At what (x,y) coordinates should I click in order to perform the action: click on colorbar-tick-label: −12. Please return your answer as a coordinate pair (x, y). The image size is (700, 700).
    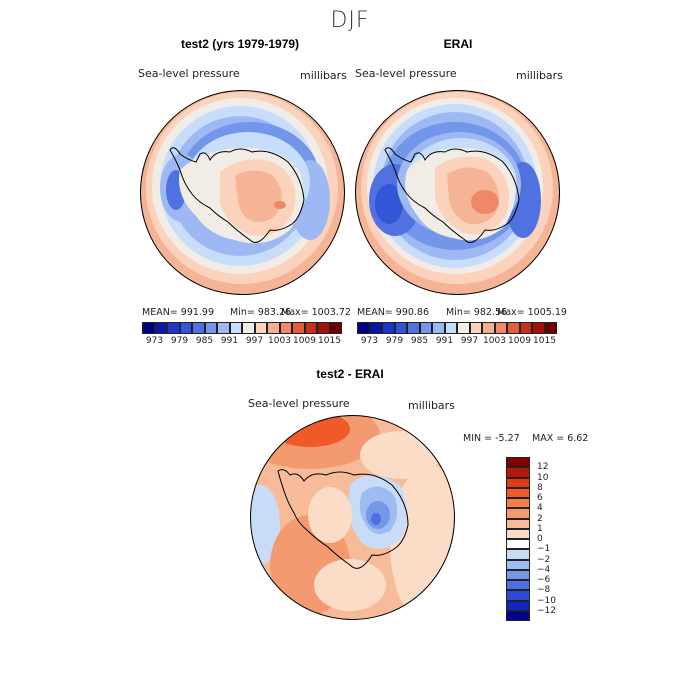
    Looking at the image, I should click on (546, 610).